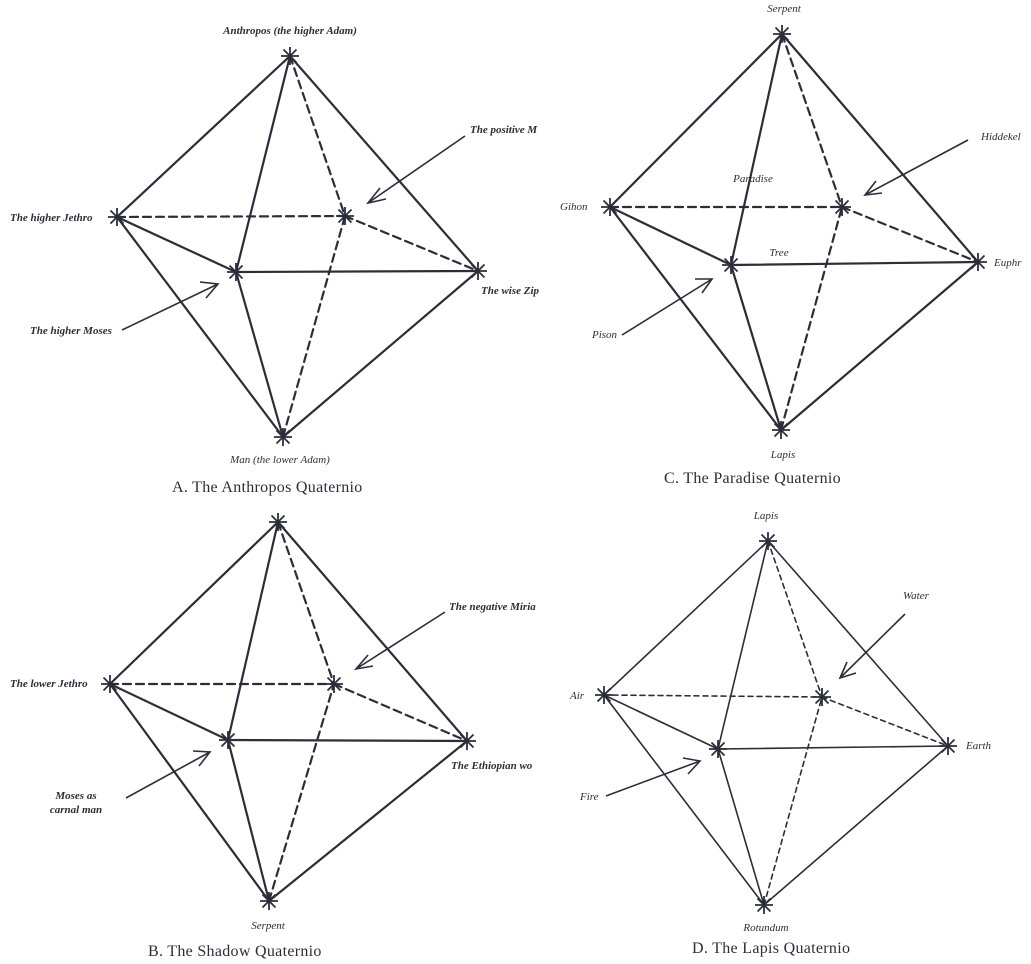 This screenshot has height=964, width=1031. I want to click on panel-caption: B. The Shadow Quaternio, so click(235, 951).